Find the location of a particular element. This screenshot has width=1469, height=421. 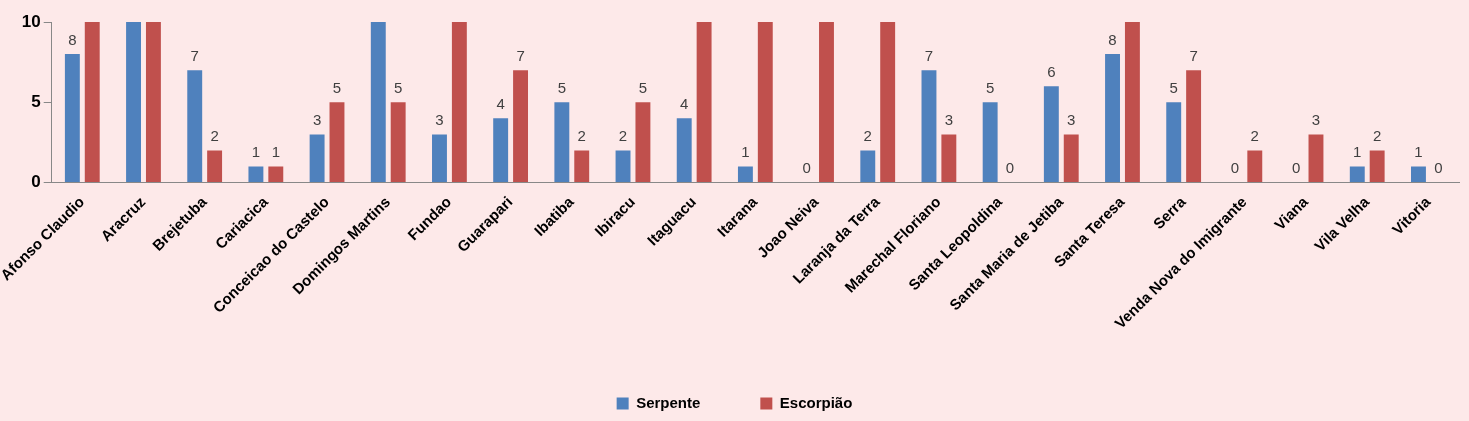

y-tick-label: 10 is located at coordinates (31, 21).